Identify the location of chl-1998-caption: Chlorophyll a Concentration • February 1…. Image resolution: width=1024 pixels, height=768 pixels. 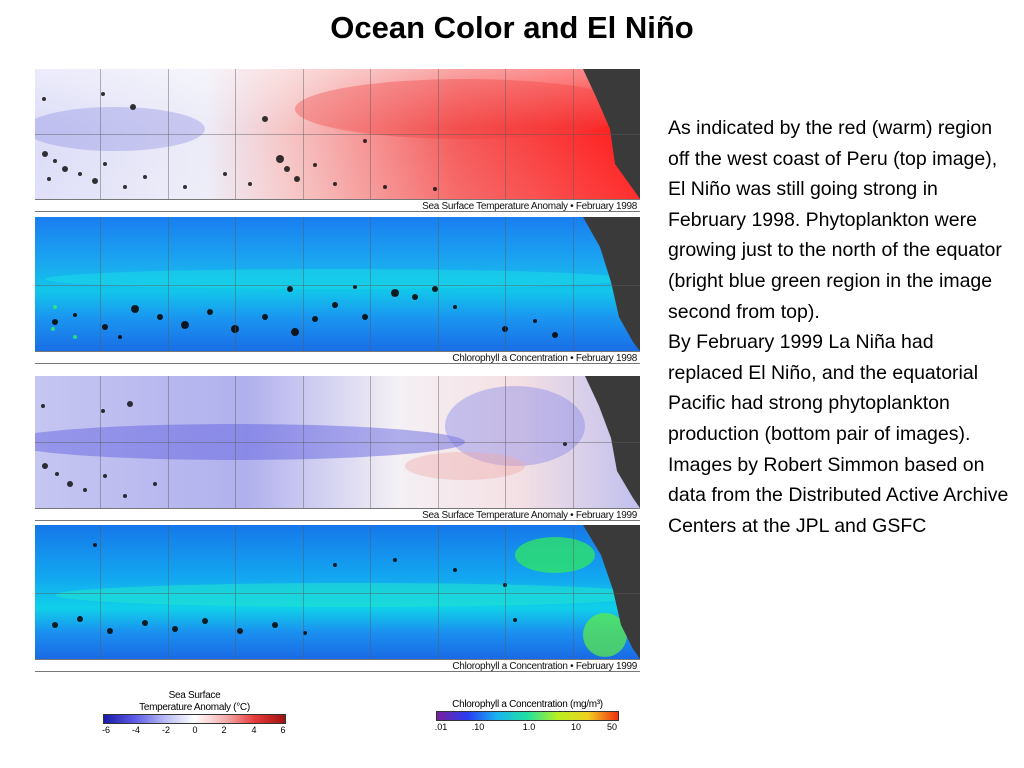
(337, 357).